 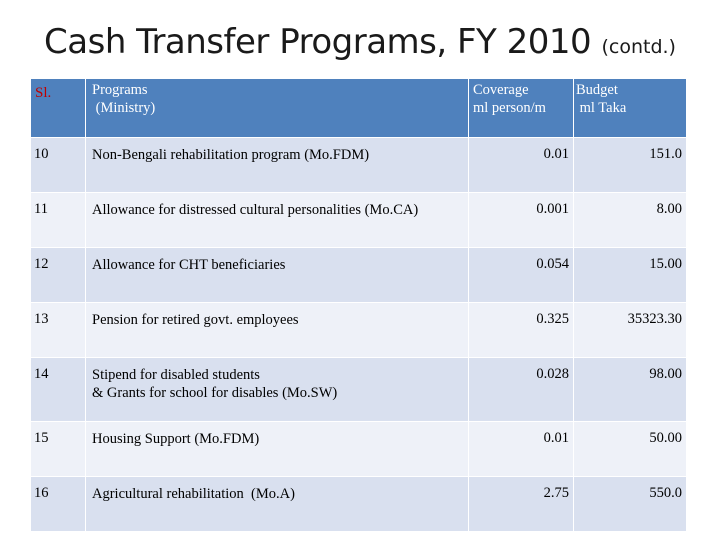 I want to click on header-programs-line1: Programs, so click(x=120, y=90).